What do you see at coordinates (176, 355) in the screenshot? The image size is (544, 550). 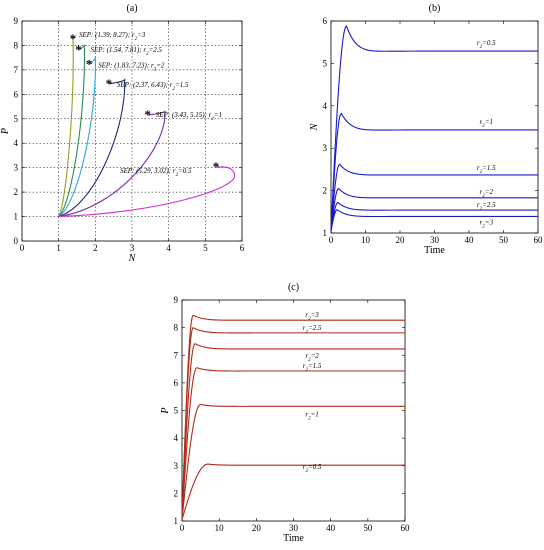 I see `panel-c-y-tick-label-6: 7` at bounding box center [176, 355].